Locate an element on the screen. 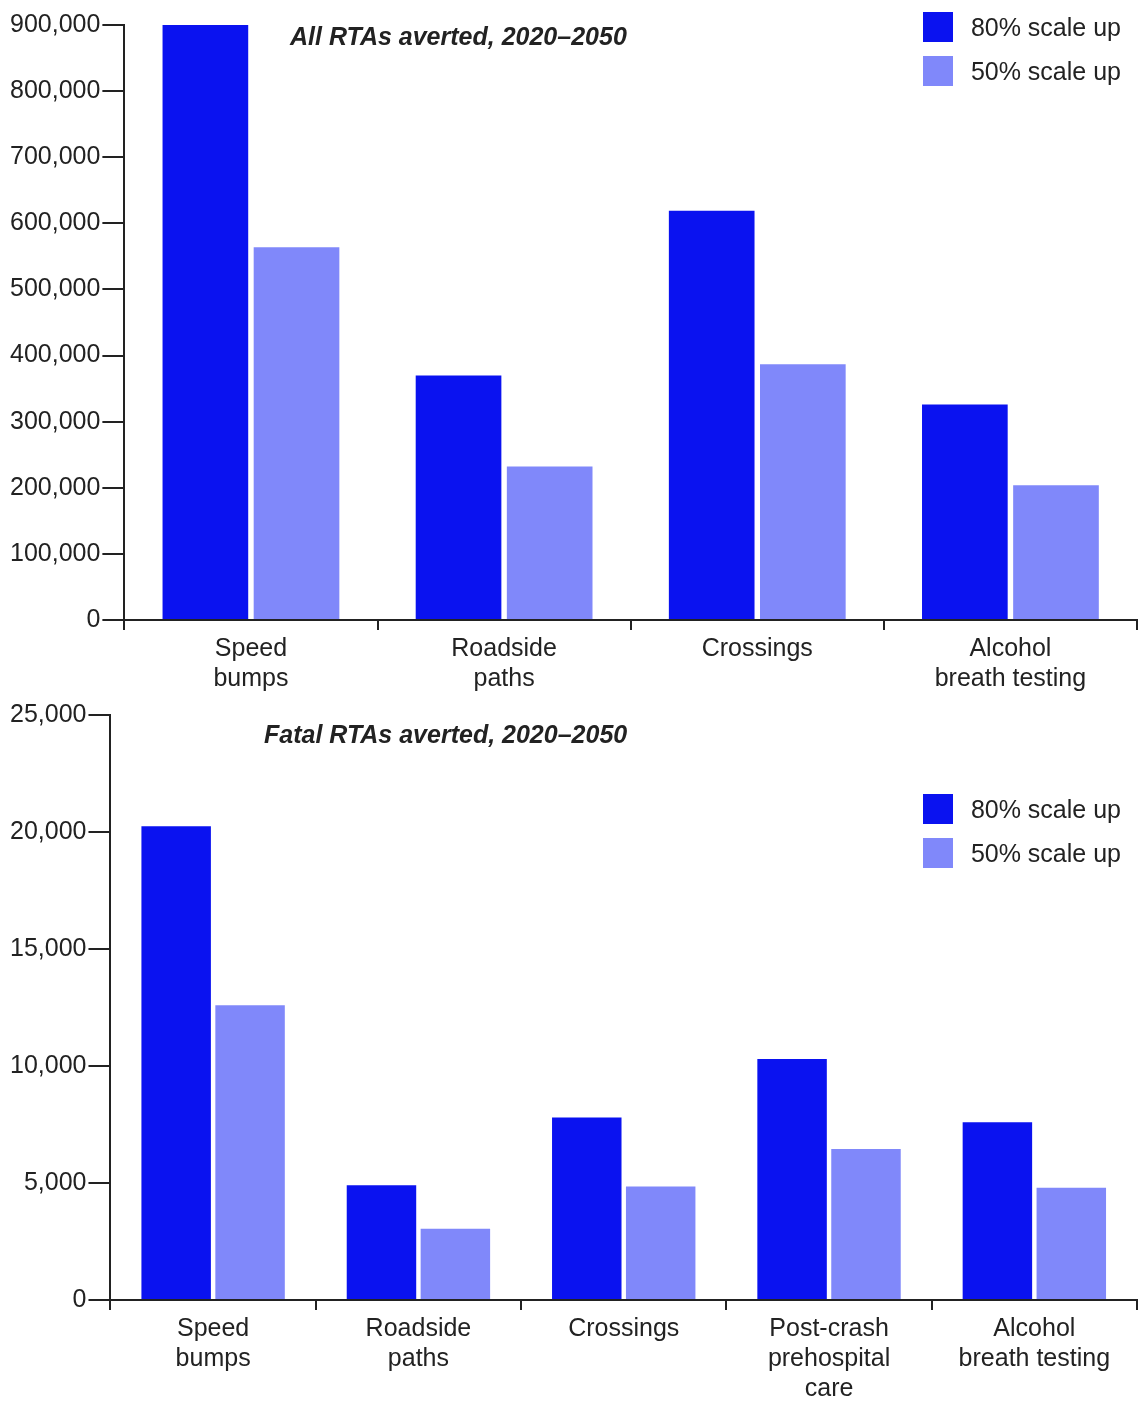 This screenshot has height=1416, width=1141. y-tick-label: 10,000 is located at coordinates (48, 1063).